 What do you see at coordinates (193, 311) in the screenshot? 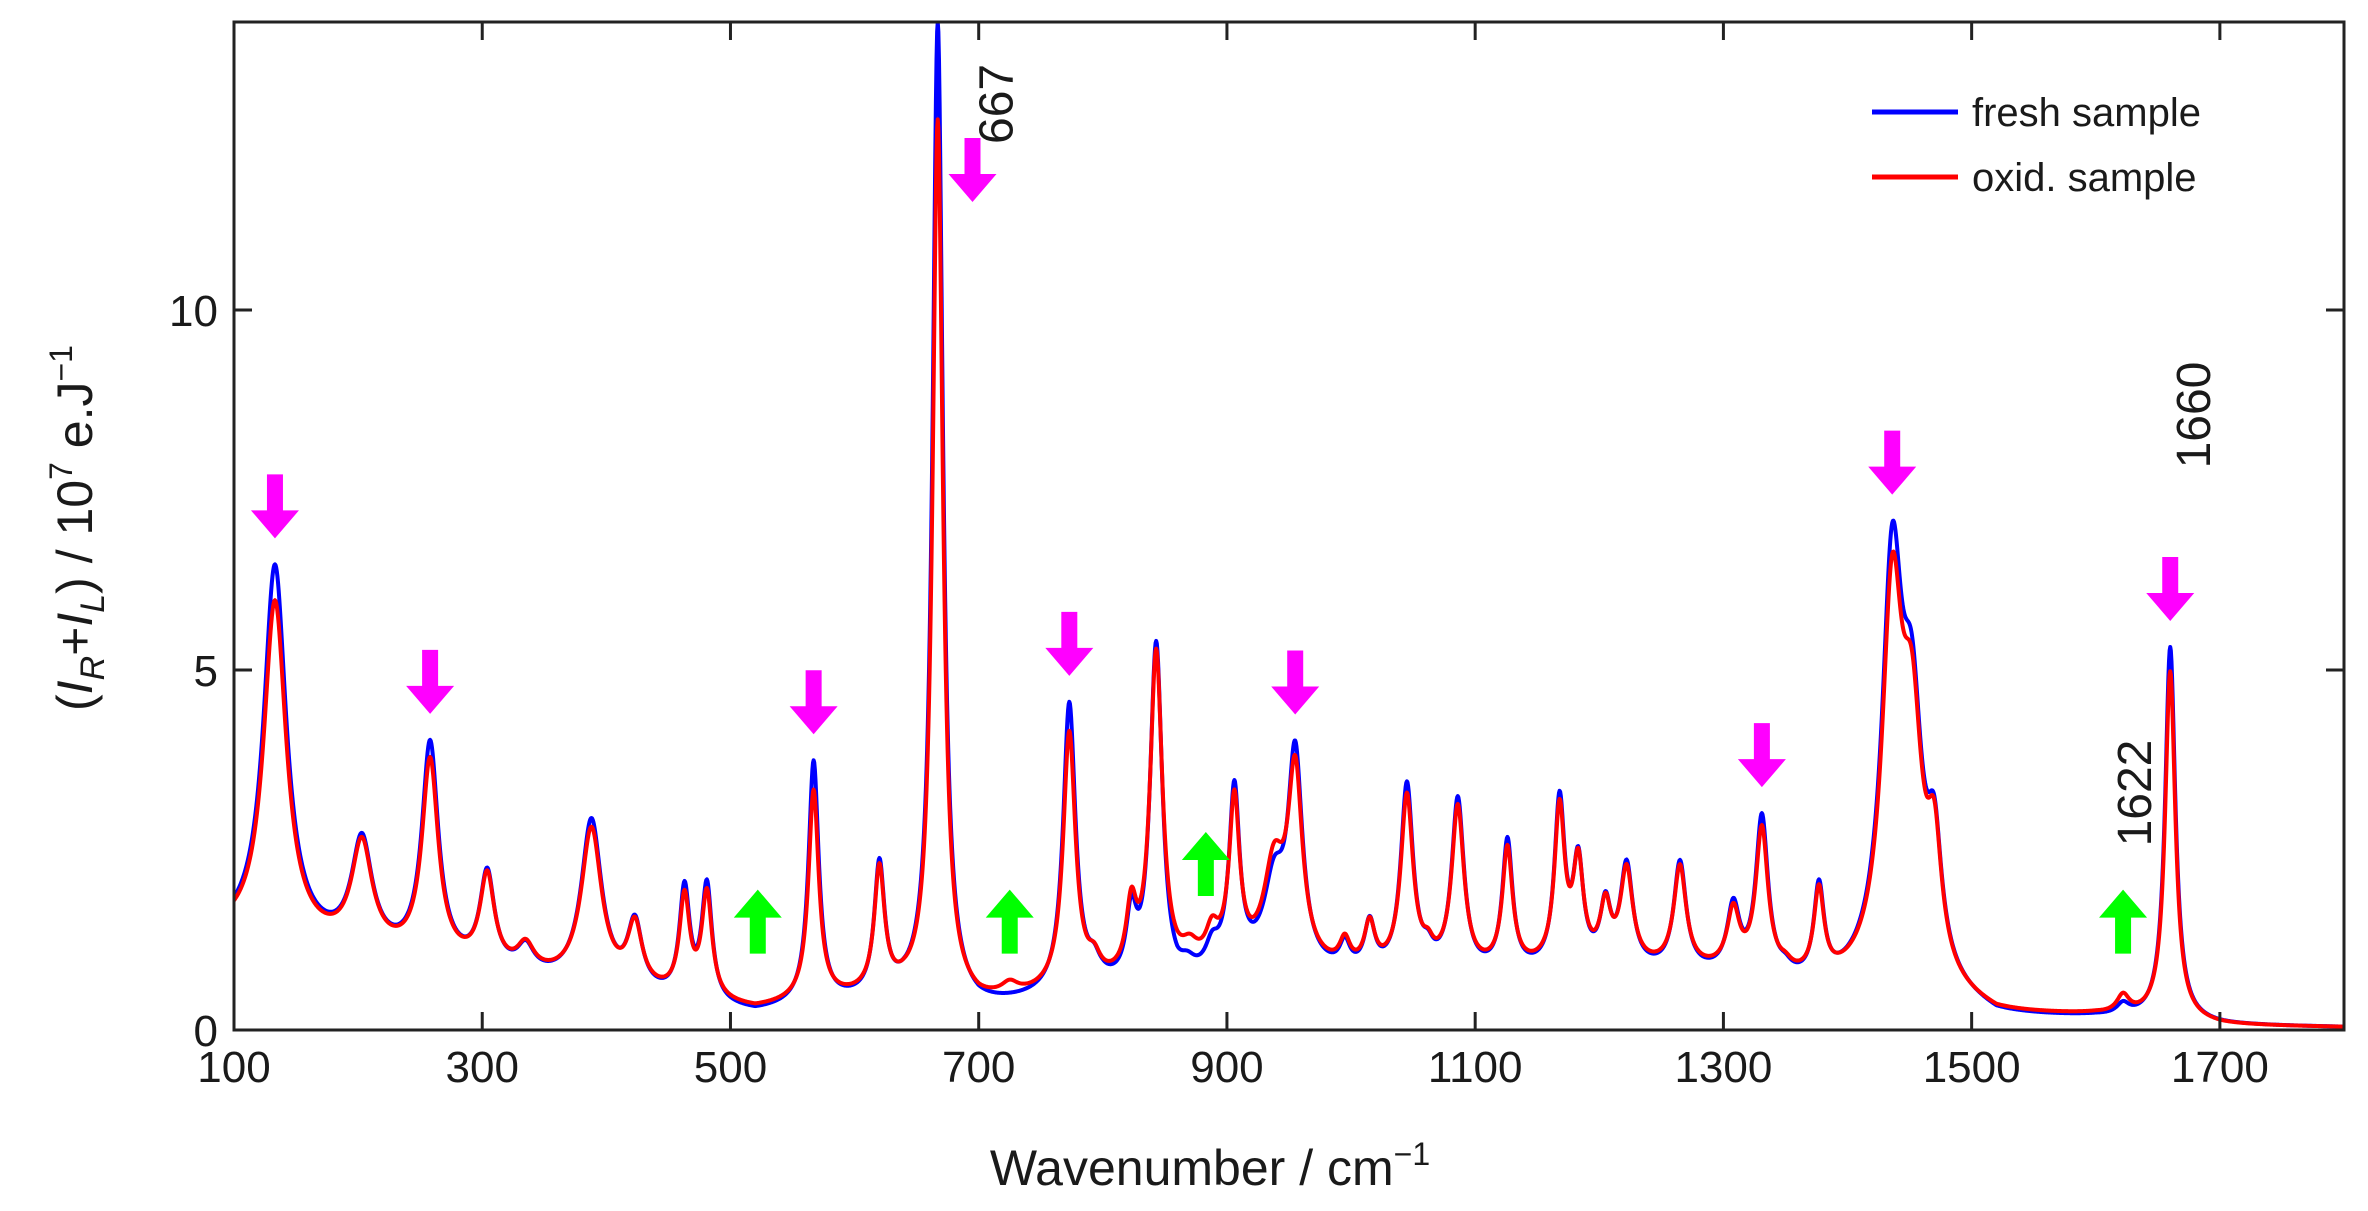
I see `y-tick-label: 10` at bounding box center [193, 311].